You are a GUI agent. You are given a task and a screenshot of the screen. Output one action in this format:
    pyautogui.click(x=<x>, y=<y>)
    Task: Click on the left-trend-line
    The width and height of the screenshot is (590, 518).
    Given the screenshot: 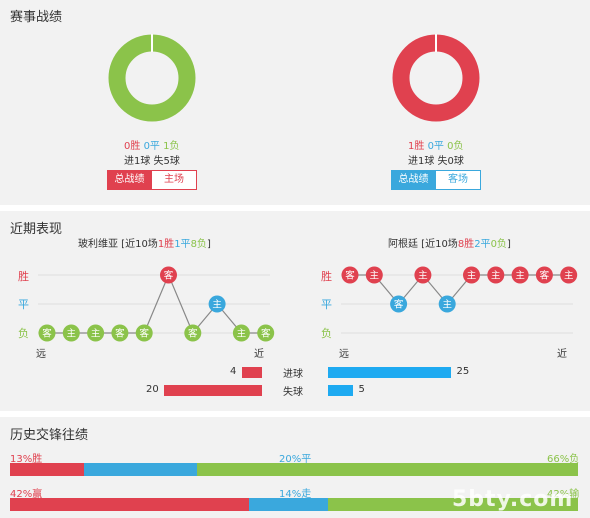 What is the action you would take?
    pyautogui.click(x=156, y=304)
    